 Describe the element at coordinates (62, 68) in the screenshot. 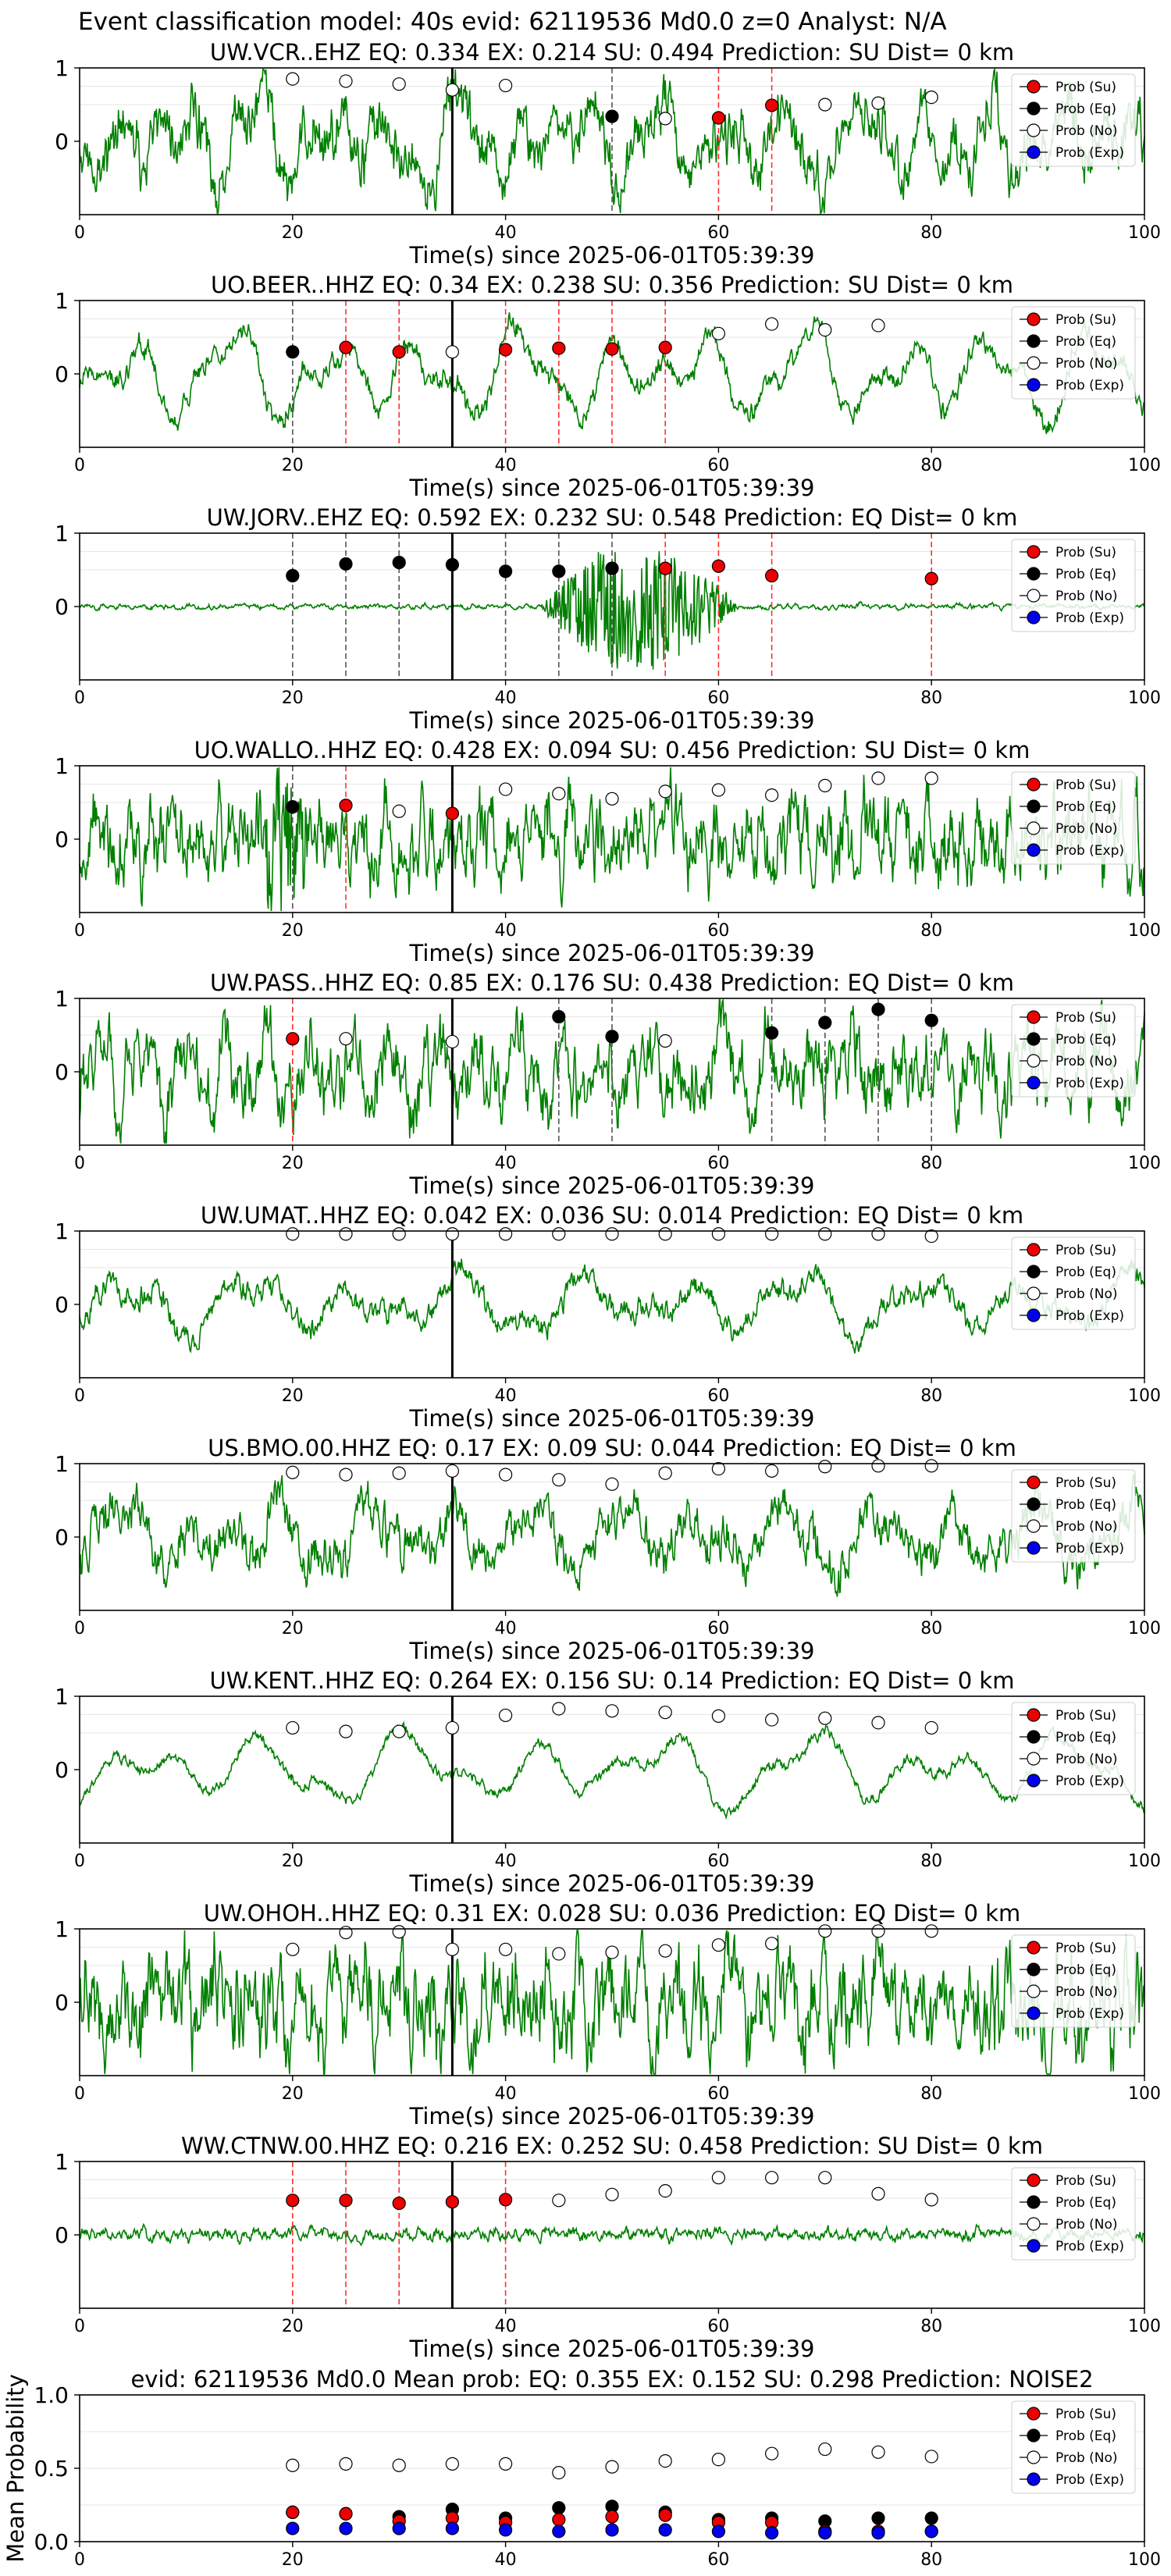

I see `y-tick-label: 1` at that location.